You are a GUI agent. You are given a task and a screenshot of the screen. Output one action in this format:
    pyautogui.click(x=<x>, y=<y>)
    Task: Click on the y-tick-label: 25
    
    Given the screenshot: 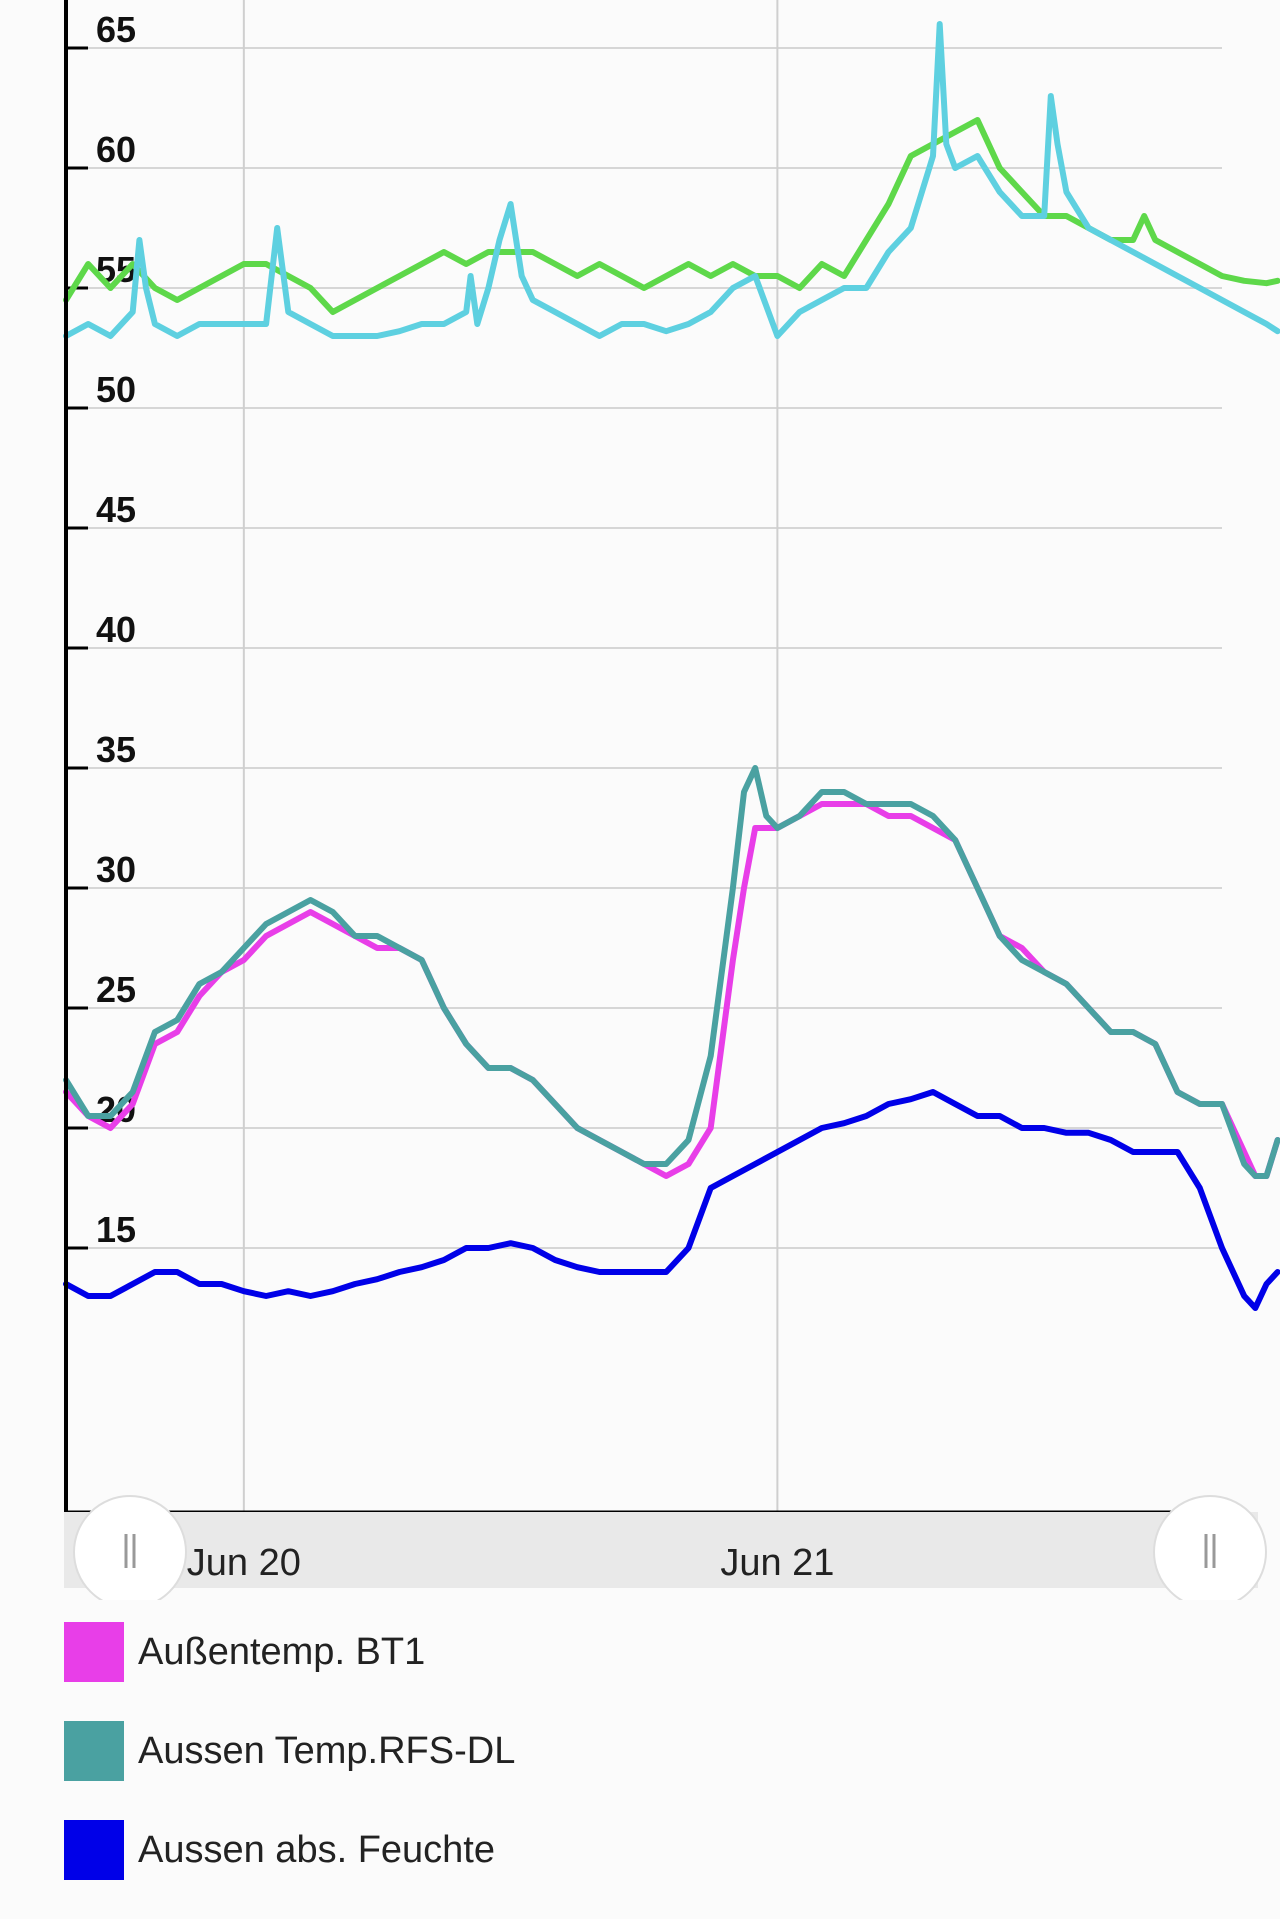 What is the action you would take?
    pyautogui.click(x=116, y=989)
    